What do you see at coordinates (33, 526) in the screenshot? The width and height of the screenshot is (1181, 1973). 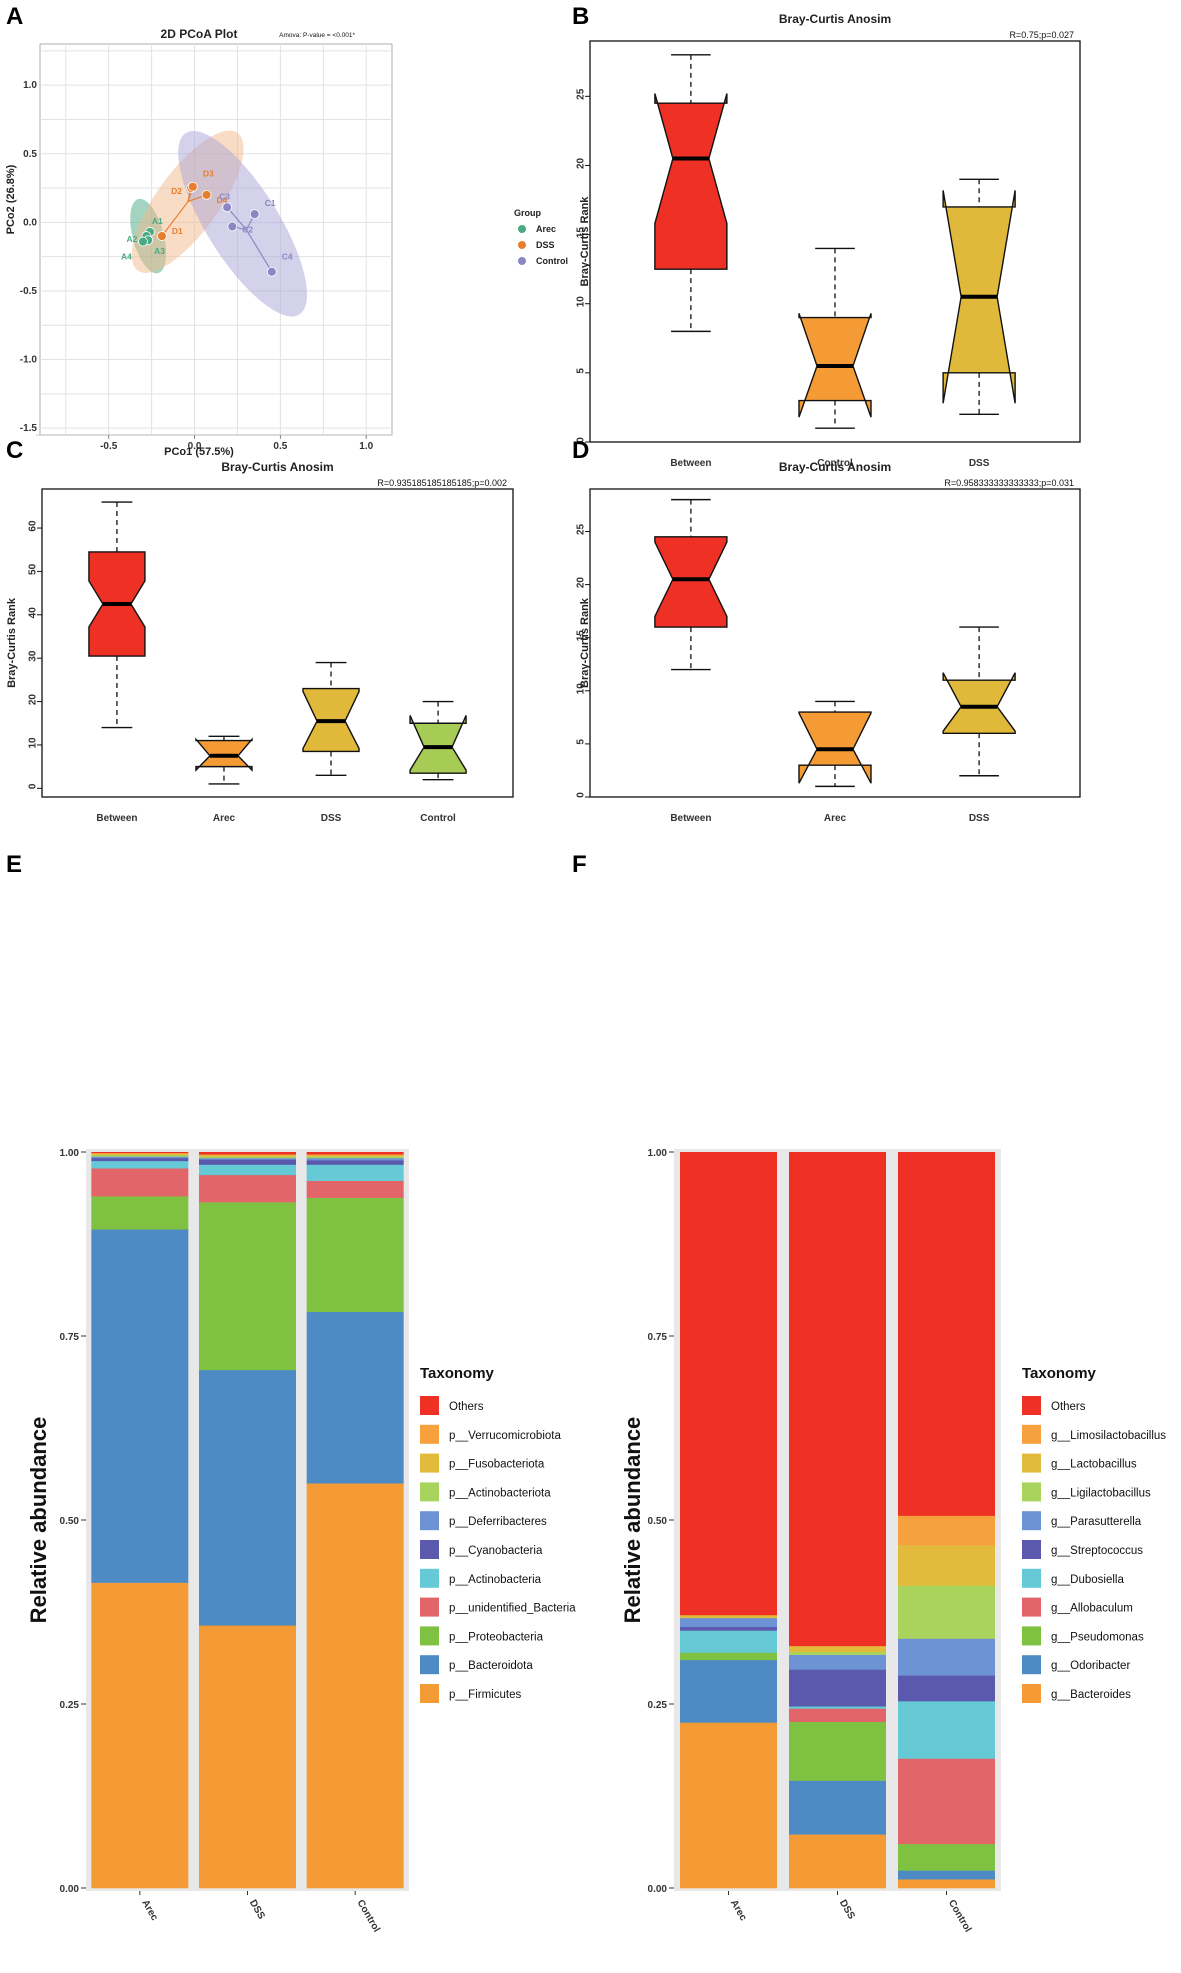 I see `y-tick-label: 60` at bounding box center [33, 526].